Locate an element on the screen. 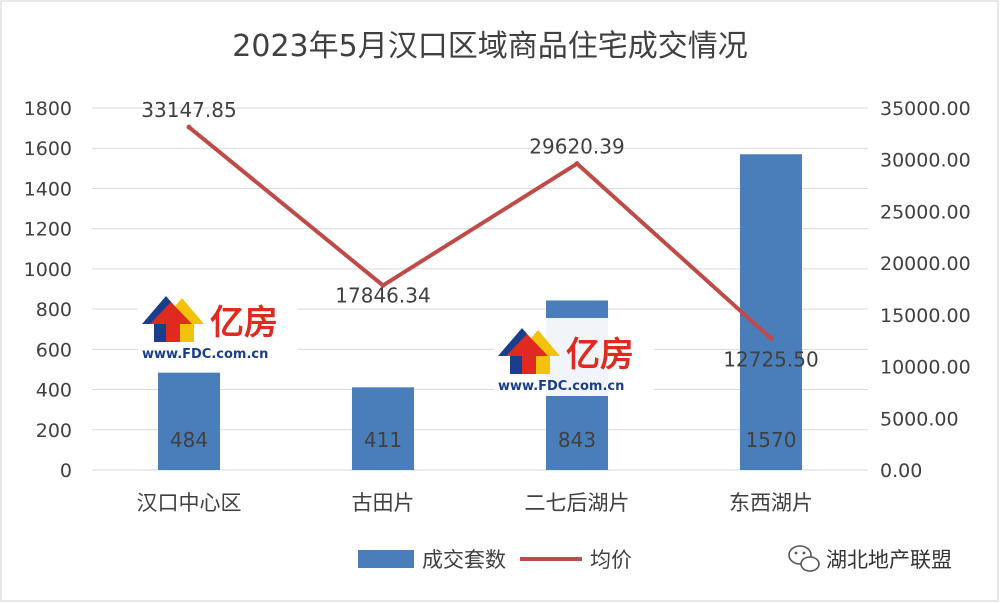 The height and width of the screenshot is (603, 1000). y-right-tick-label: 10000.00 is located at coordinates (925, 368).